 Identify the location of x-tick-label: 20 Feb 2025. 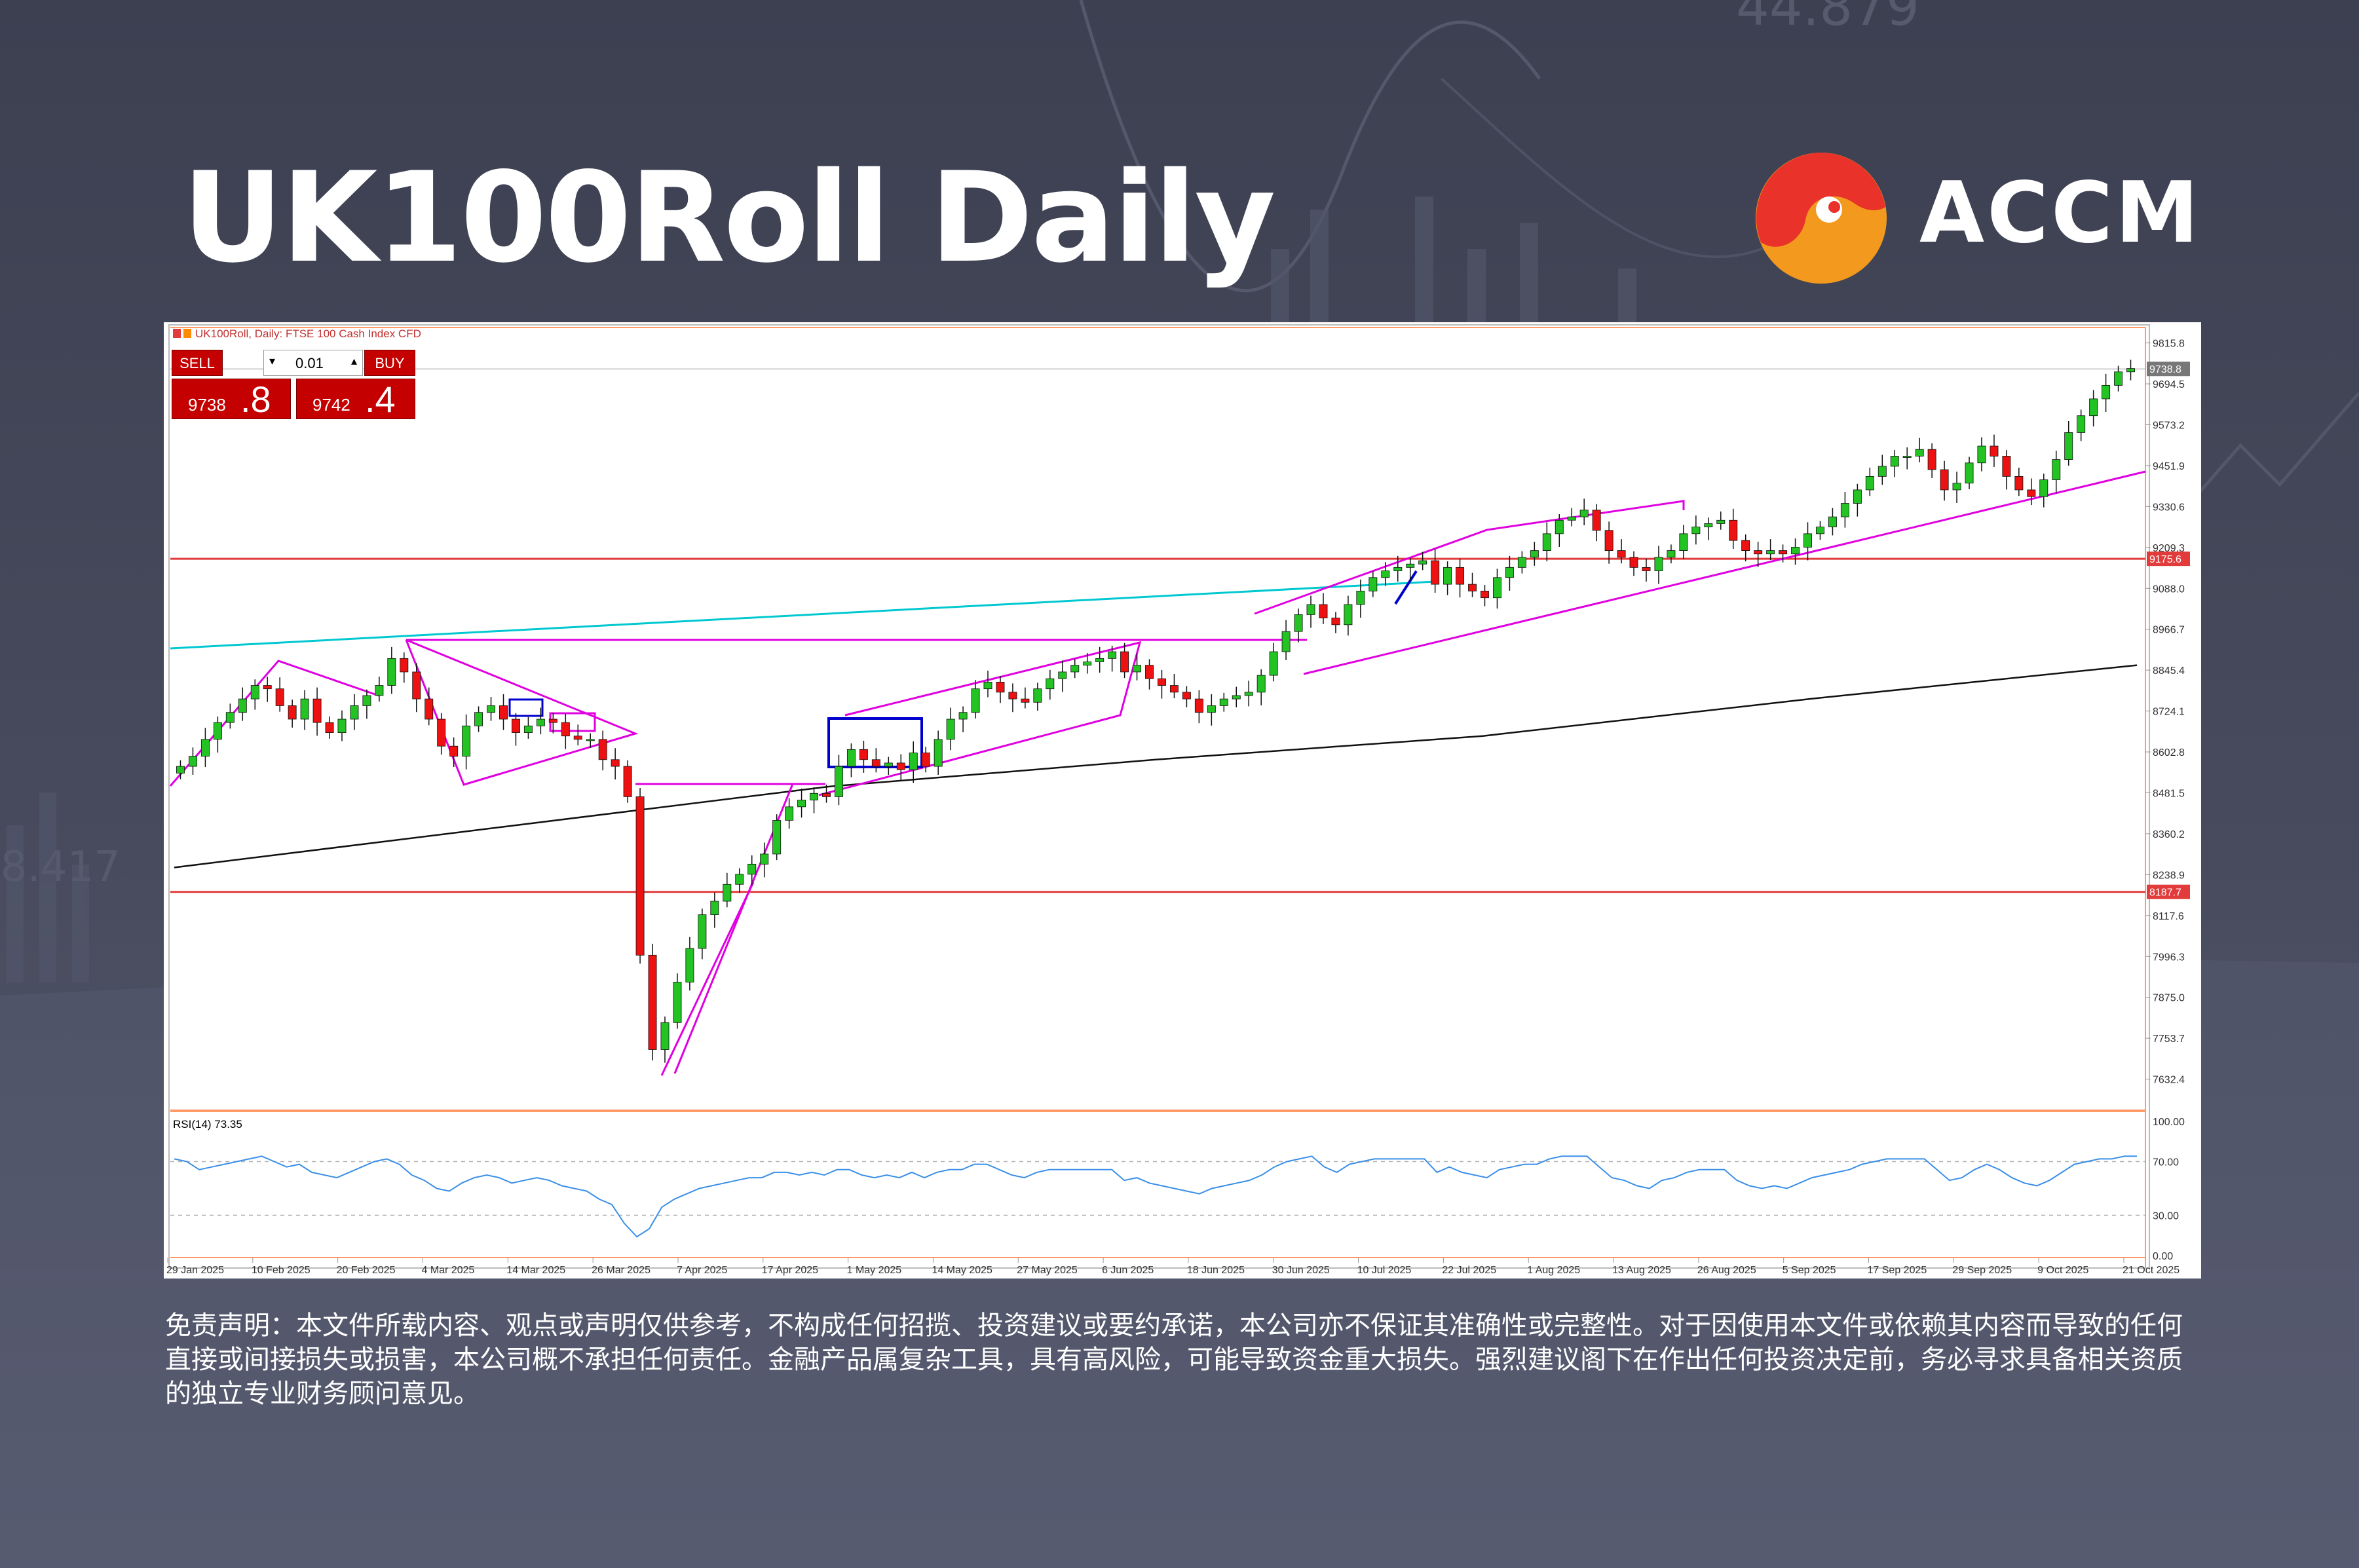
(367, 1270).